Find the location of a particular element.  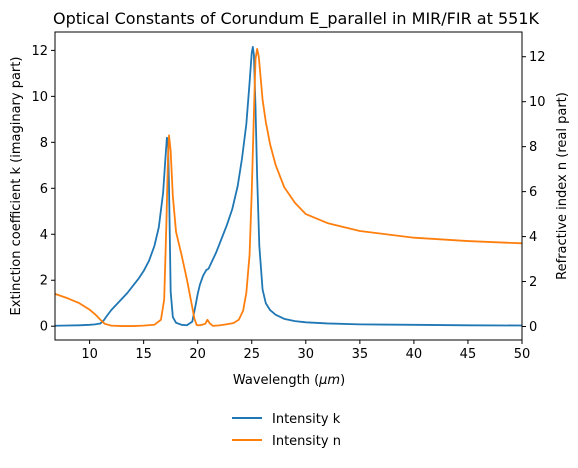

x-tick-label: 35 is located at coordinates (360, 354).